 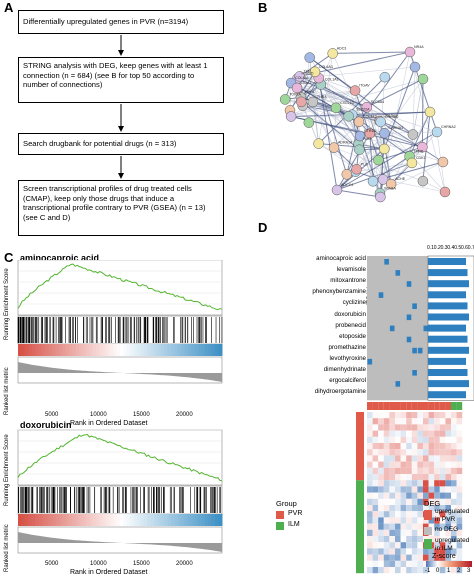 I want to click on network-node-label: PLG, so click(x=364, y=164).